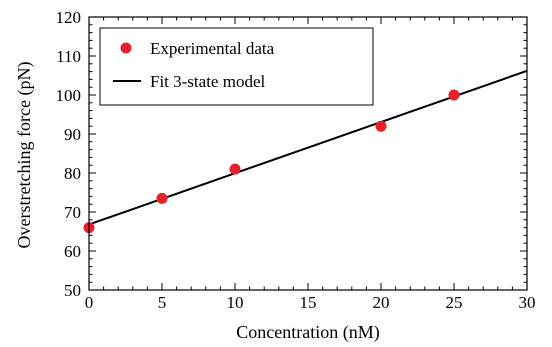 Image resolution: width=552 pixels, height=347 pixels. I want to click on y-tick-label: 120, so click(69, 17).